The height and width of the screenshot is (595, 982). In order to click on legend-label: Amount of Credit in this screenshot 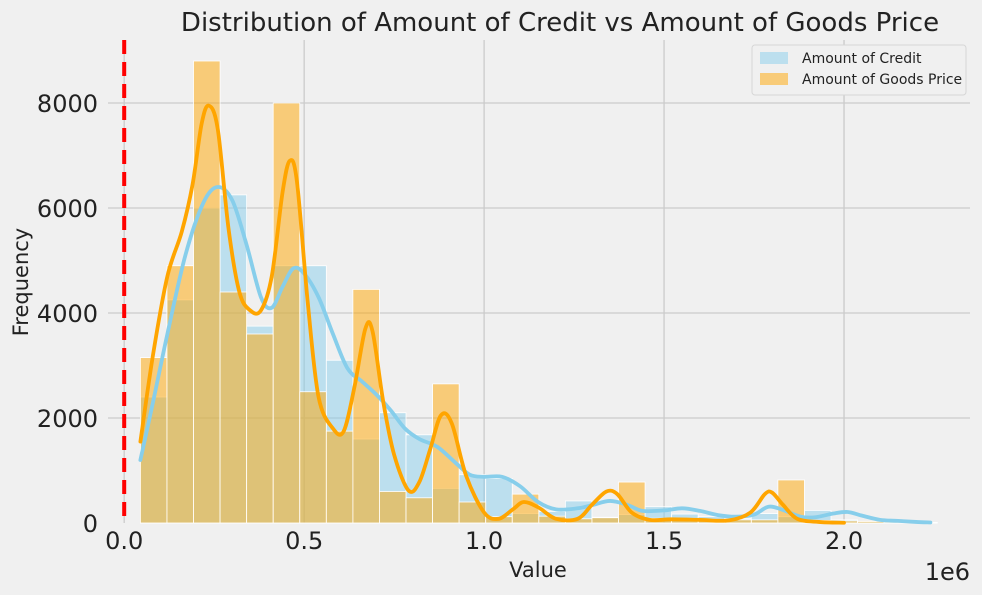, I will do `click(862, 59)`.